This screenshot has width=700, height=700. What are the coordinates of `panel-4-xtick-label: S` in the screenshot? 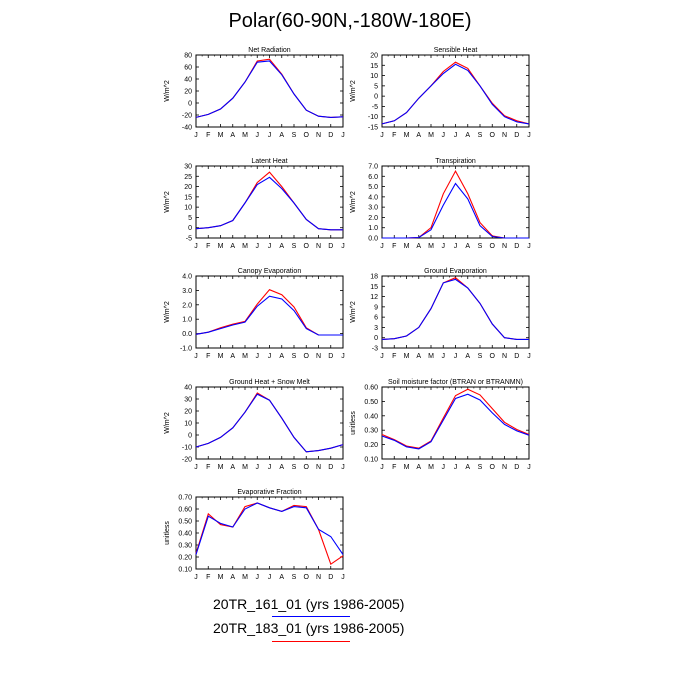 It's located at (480, 246).